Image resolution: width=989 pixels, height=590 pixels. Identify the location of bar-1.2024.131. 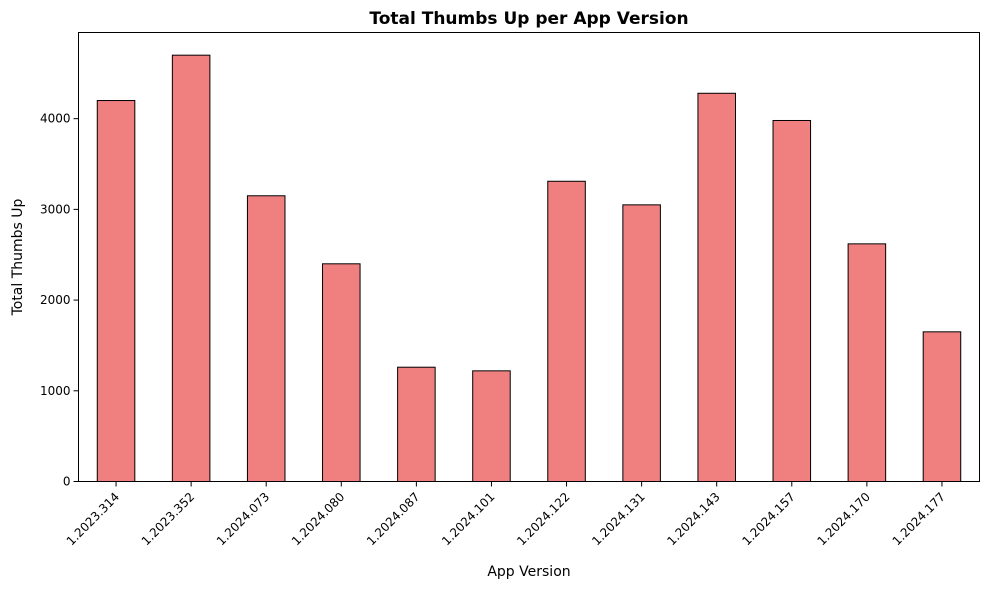
(641, 343).